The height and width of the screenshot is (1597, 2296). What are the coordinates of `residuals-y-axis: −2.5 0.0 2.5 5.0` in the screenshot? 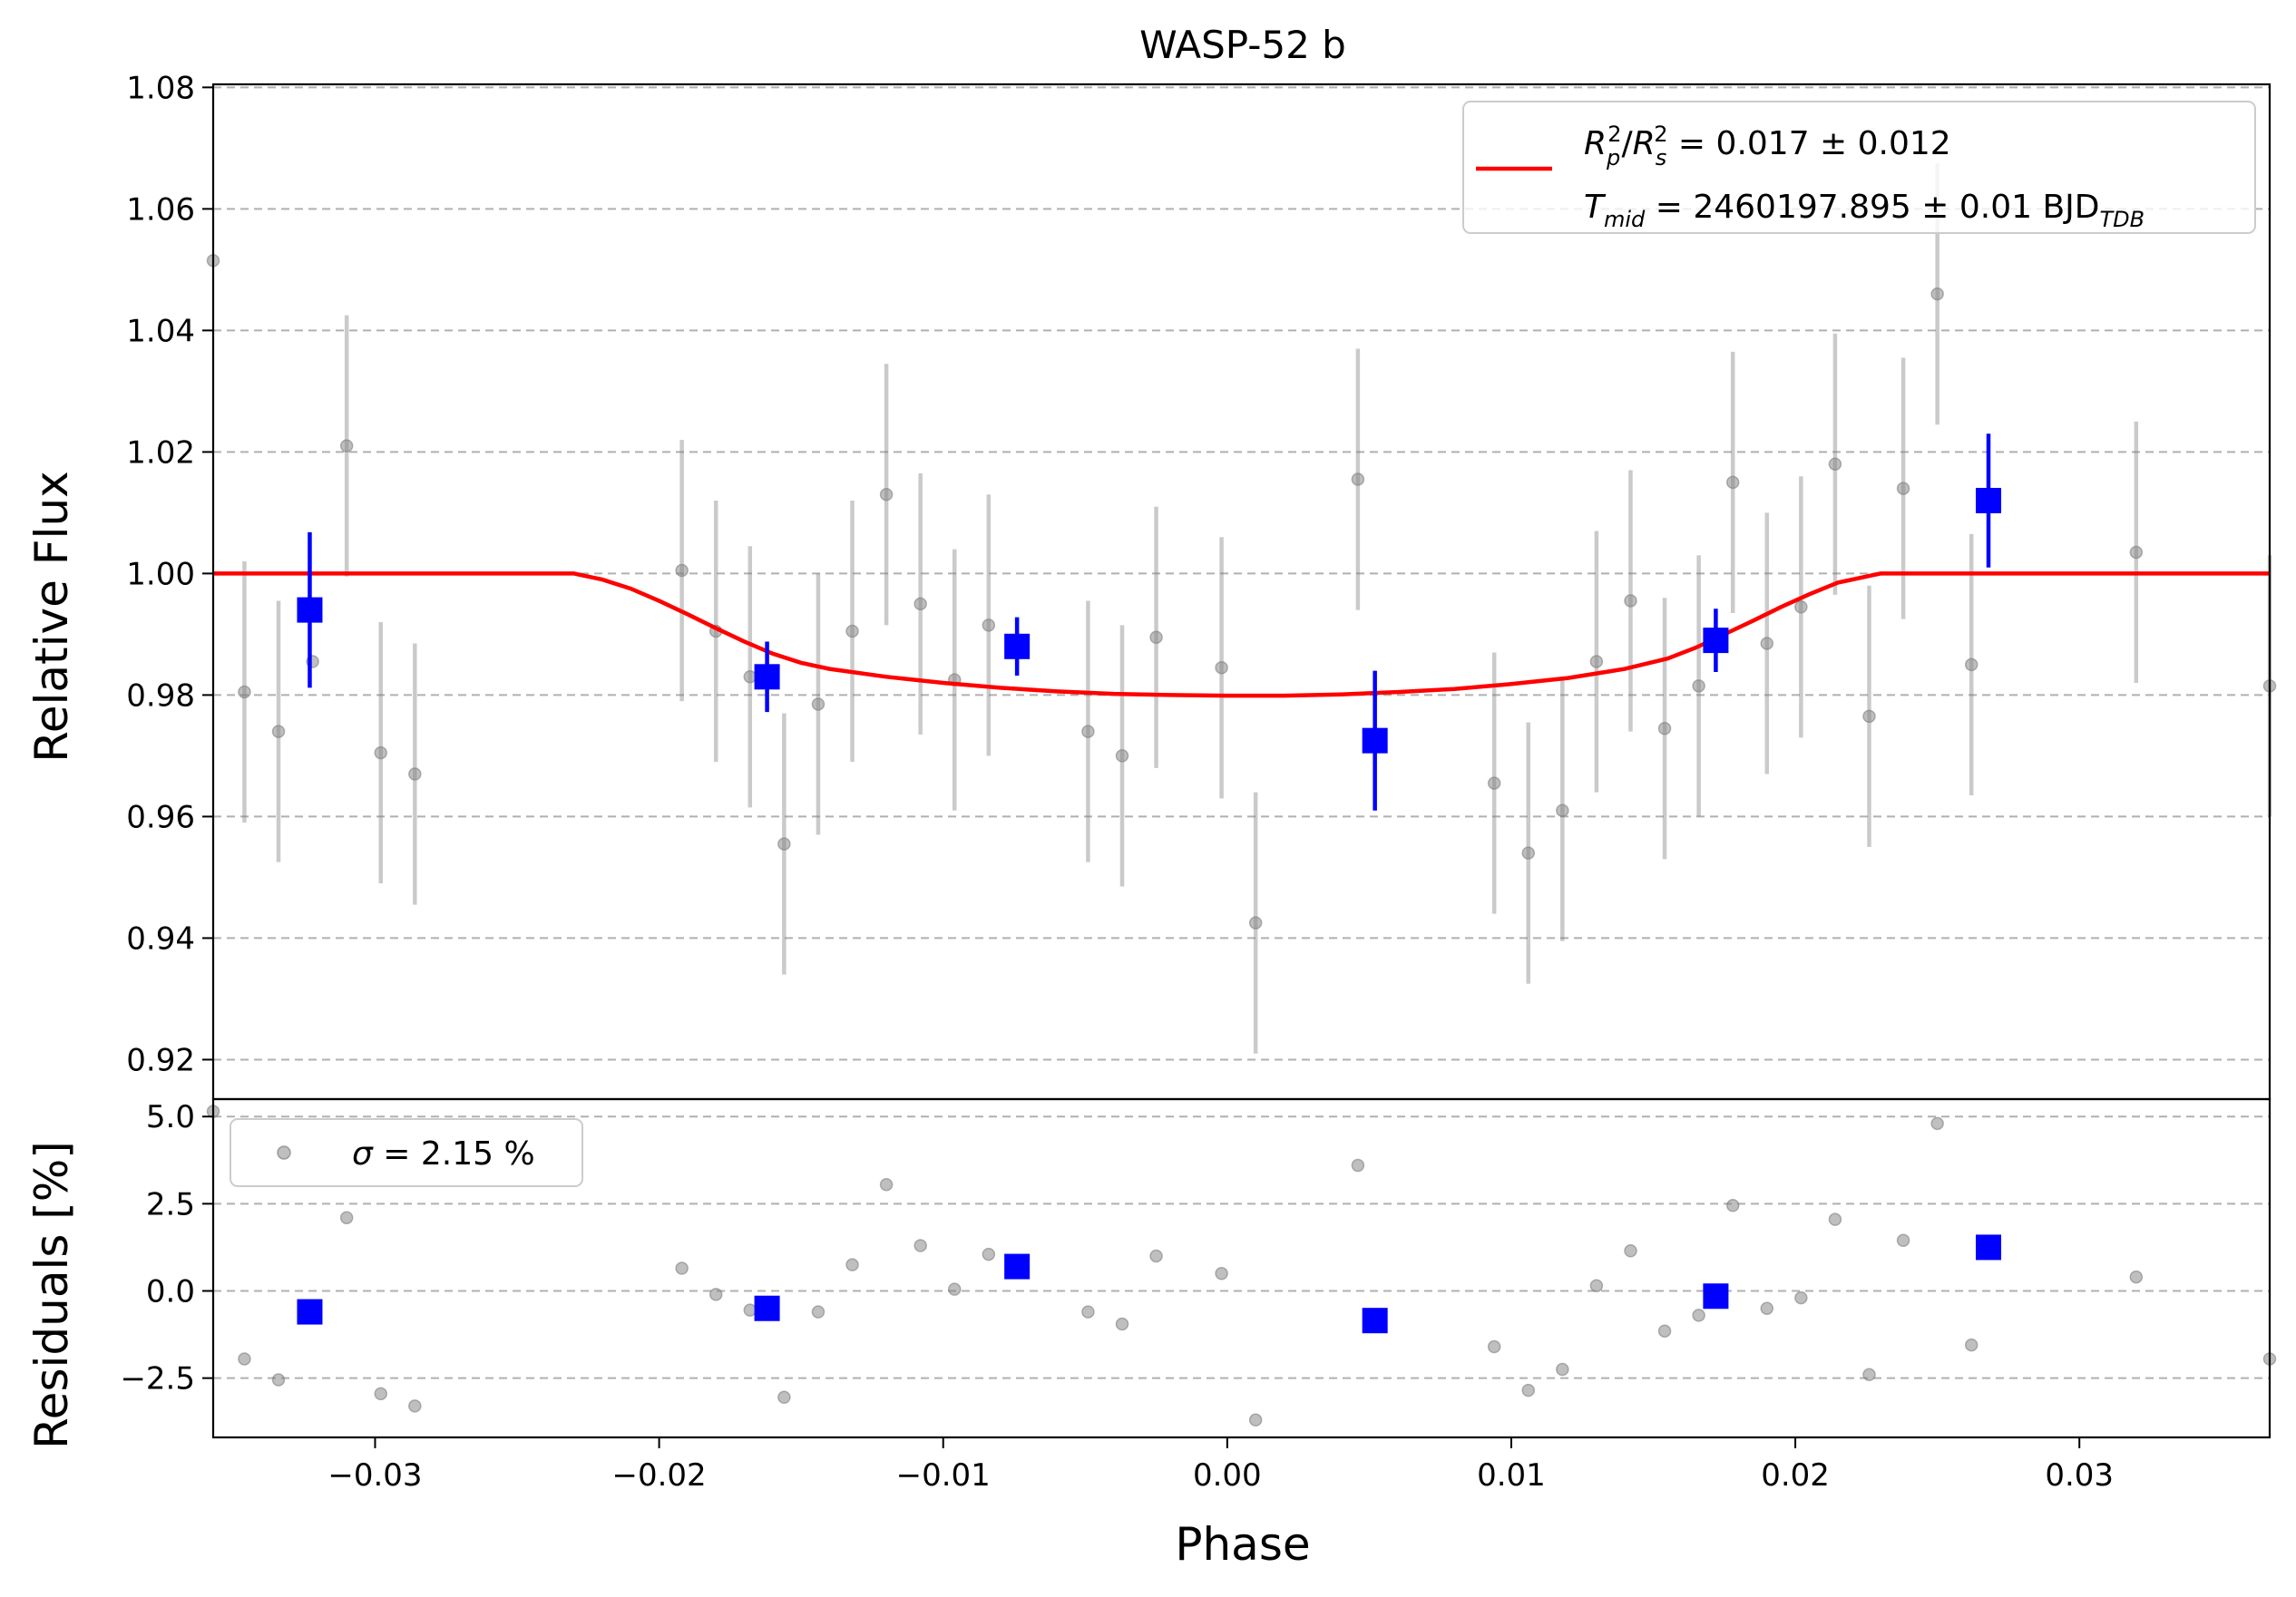 It's located at (166, 1248).